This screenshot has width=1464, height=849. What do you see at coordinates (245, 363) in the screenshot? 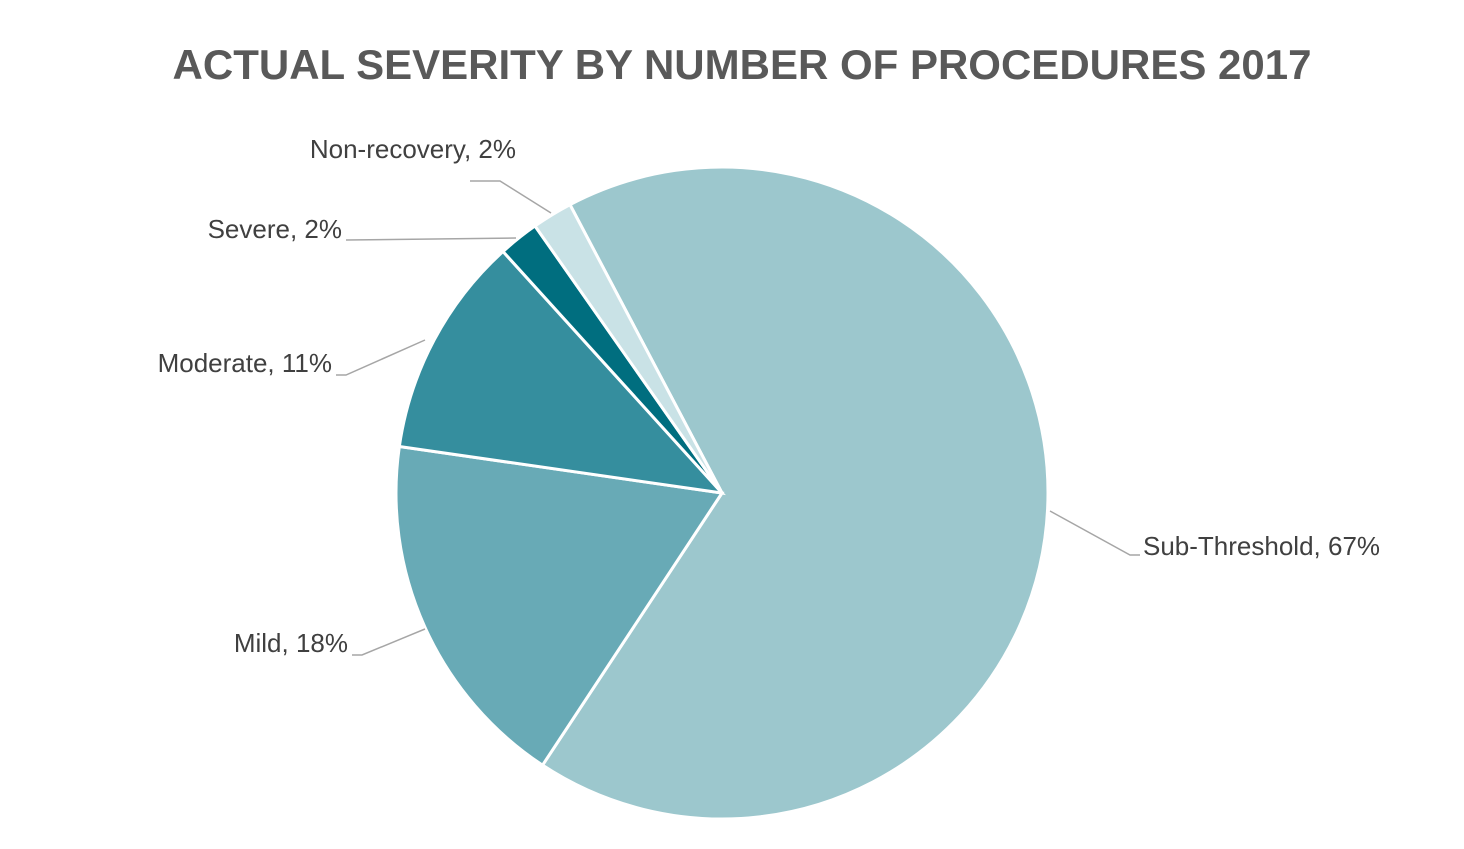
I see `data-label: Moderate, 11%` at bounding box center [245, 363].